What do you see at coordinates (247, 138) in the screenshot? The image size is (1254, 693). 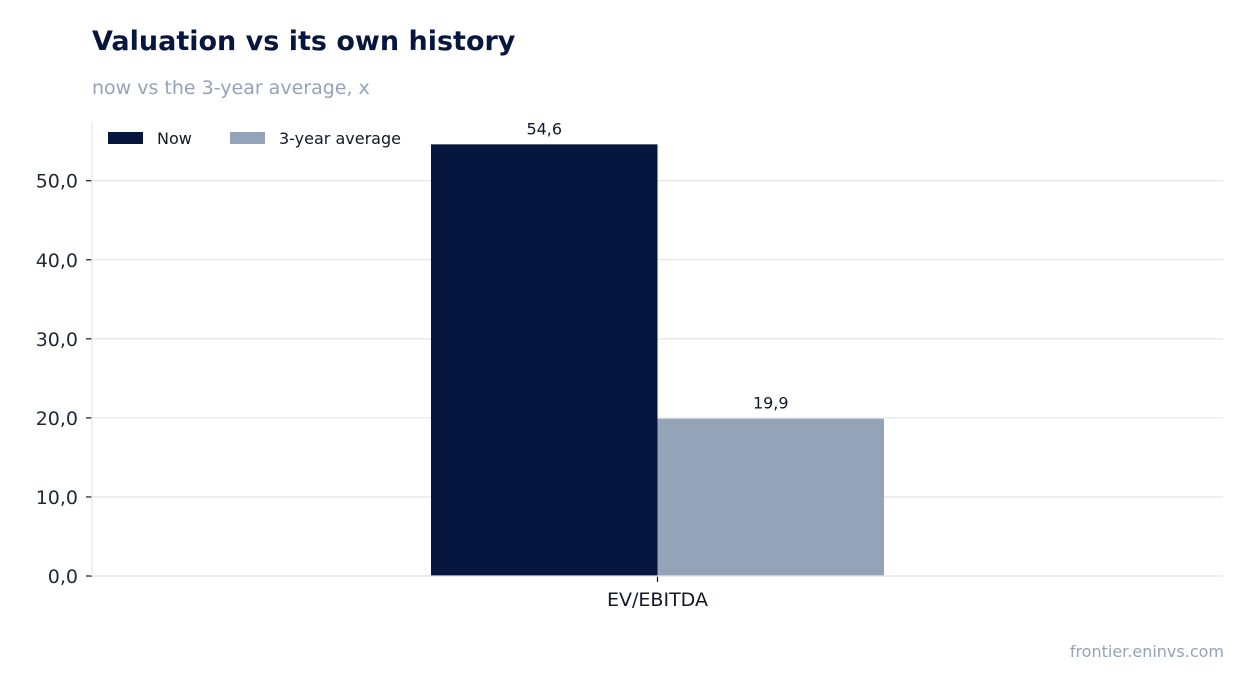 I see `legend-swatch-average` at bounding box center [247, 138].